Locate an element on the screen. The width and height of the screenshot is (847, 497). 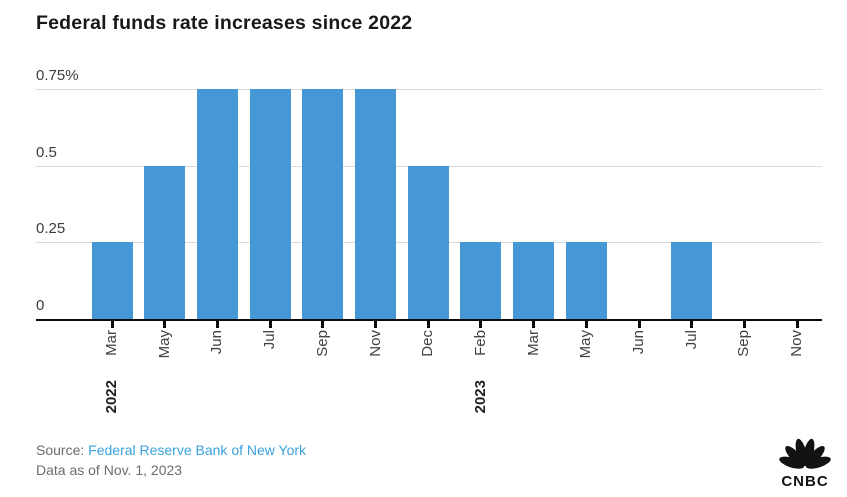
y-axis-label: 0.25 is located at coordinates (51, 228).